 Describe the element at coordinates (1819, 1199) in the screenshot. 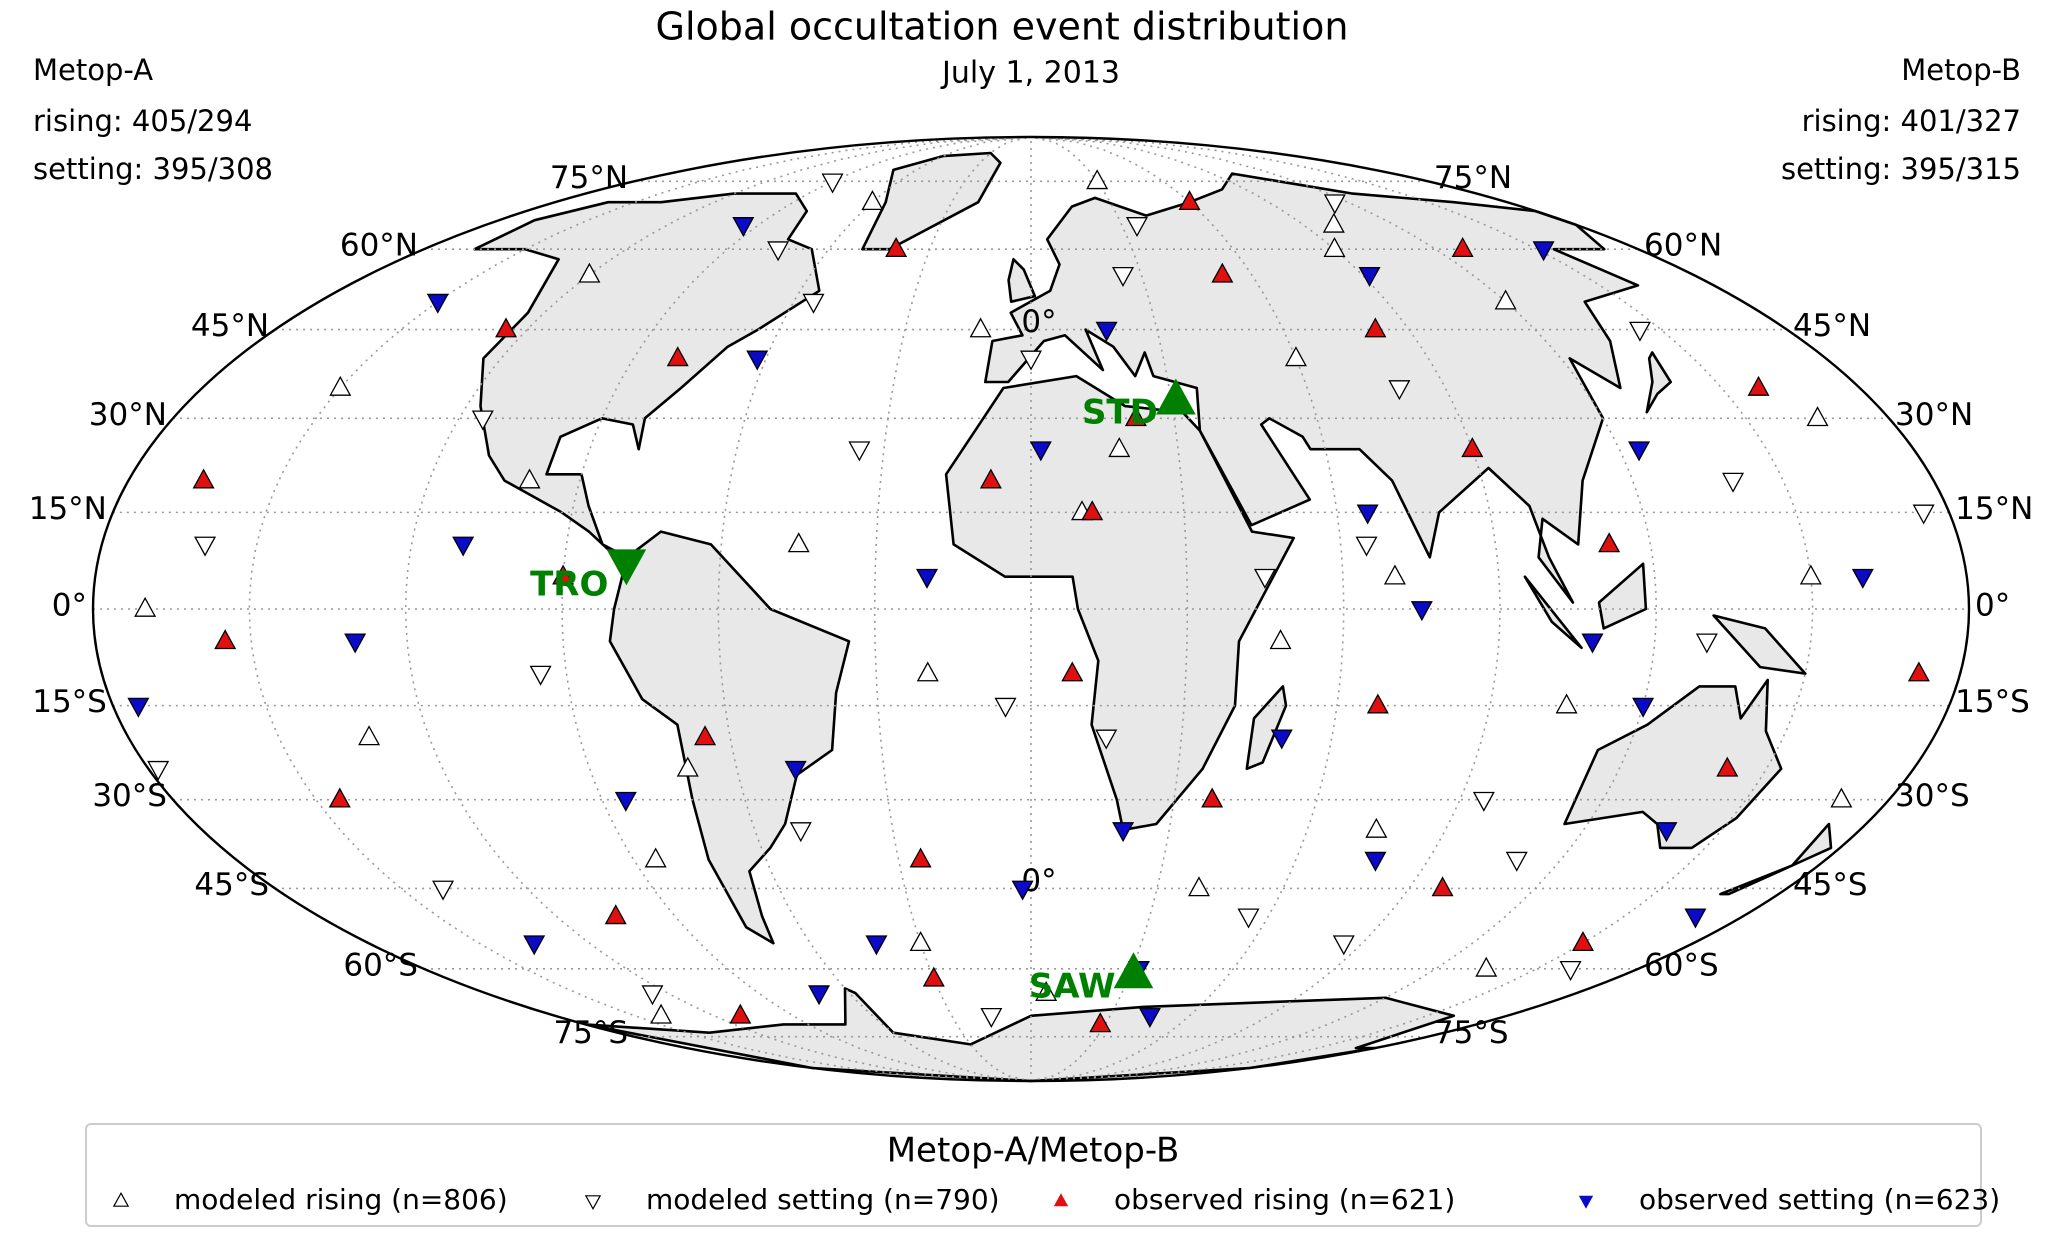

I see `legend-label: observed setting (n=623)` at that location.